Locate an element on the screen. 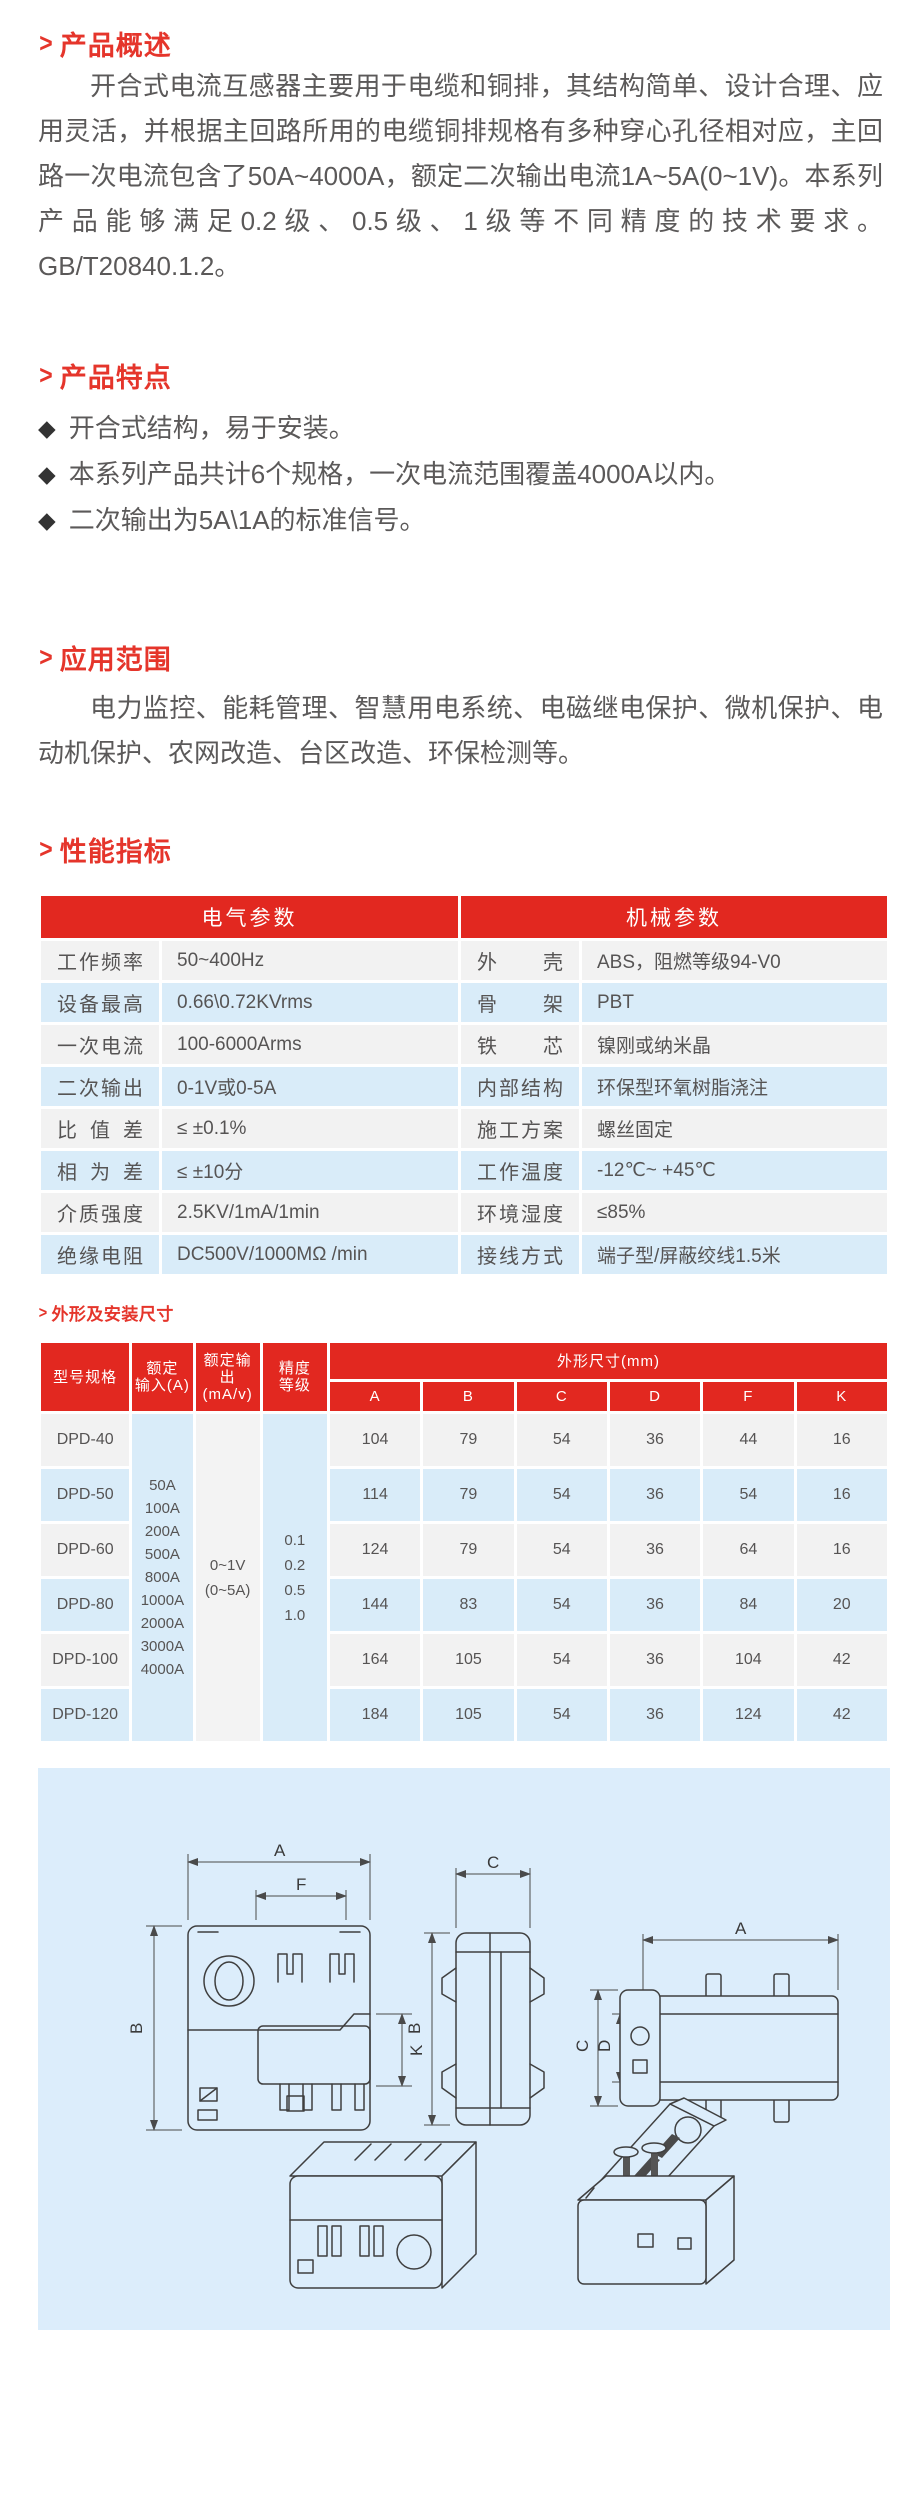  dim-label-K: K is located at coordinates (416, 2050).